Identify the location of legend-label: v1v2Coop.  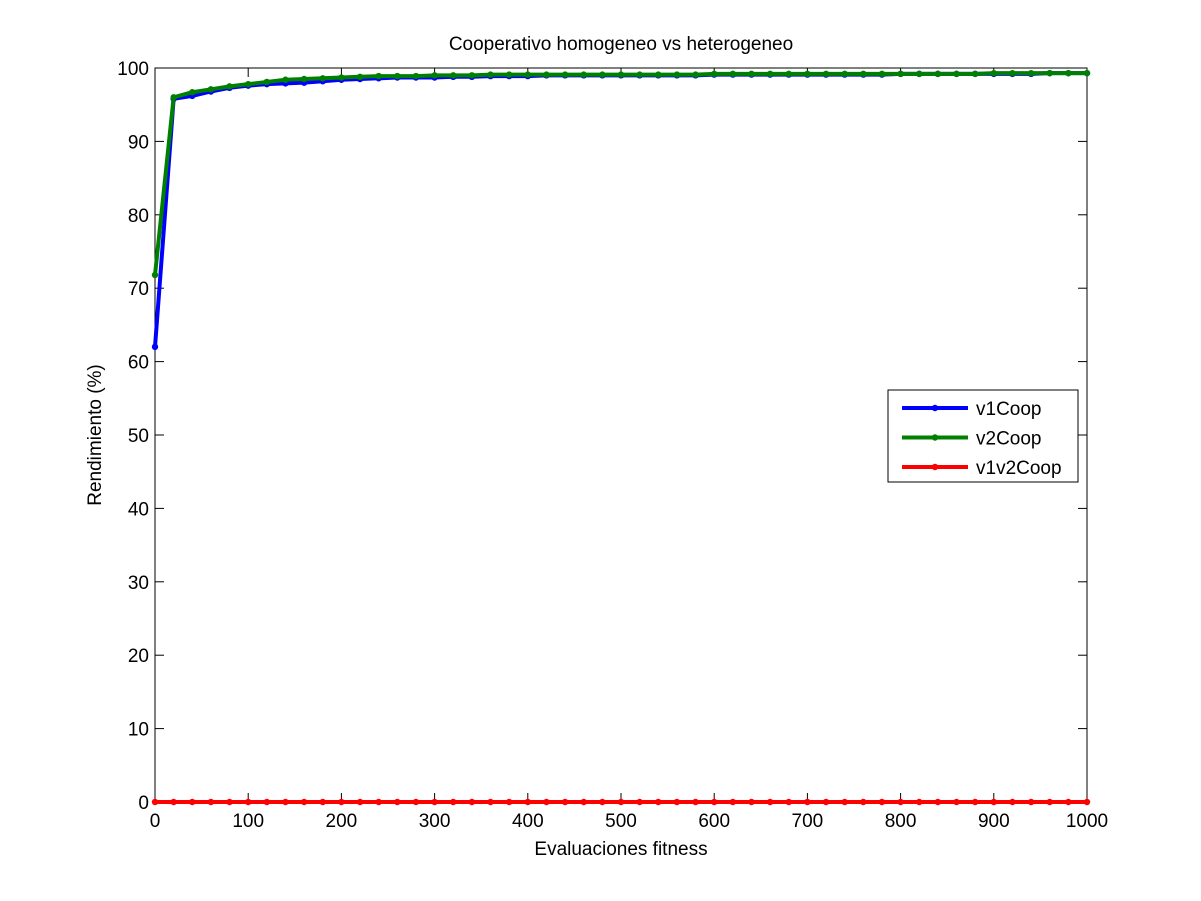
(1019, 468).